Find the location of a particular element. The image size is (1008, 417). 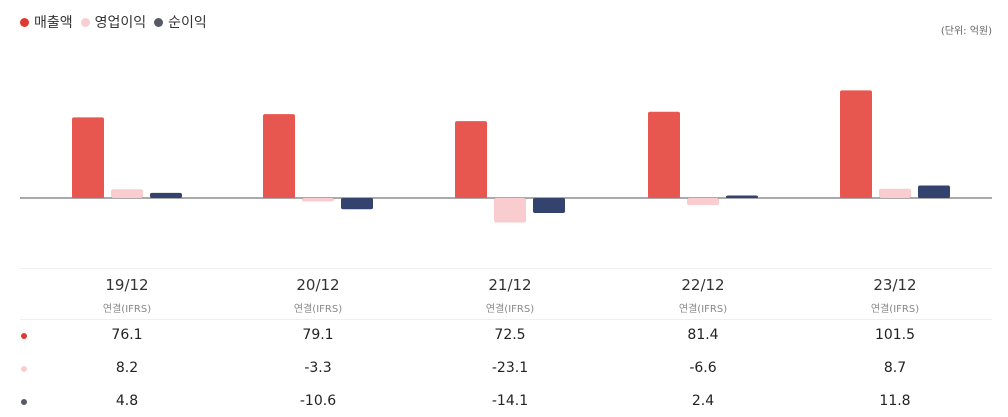

separator-header is located at coordinates (506, 319).